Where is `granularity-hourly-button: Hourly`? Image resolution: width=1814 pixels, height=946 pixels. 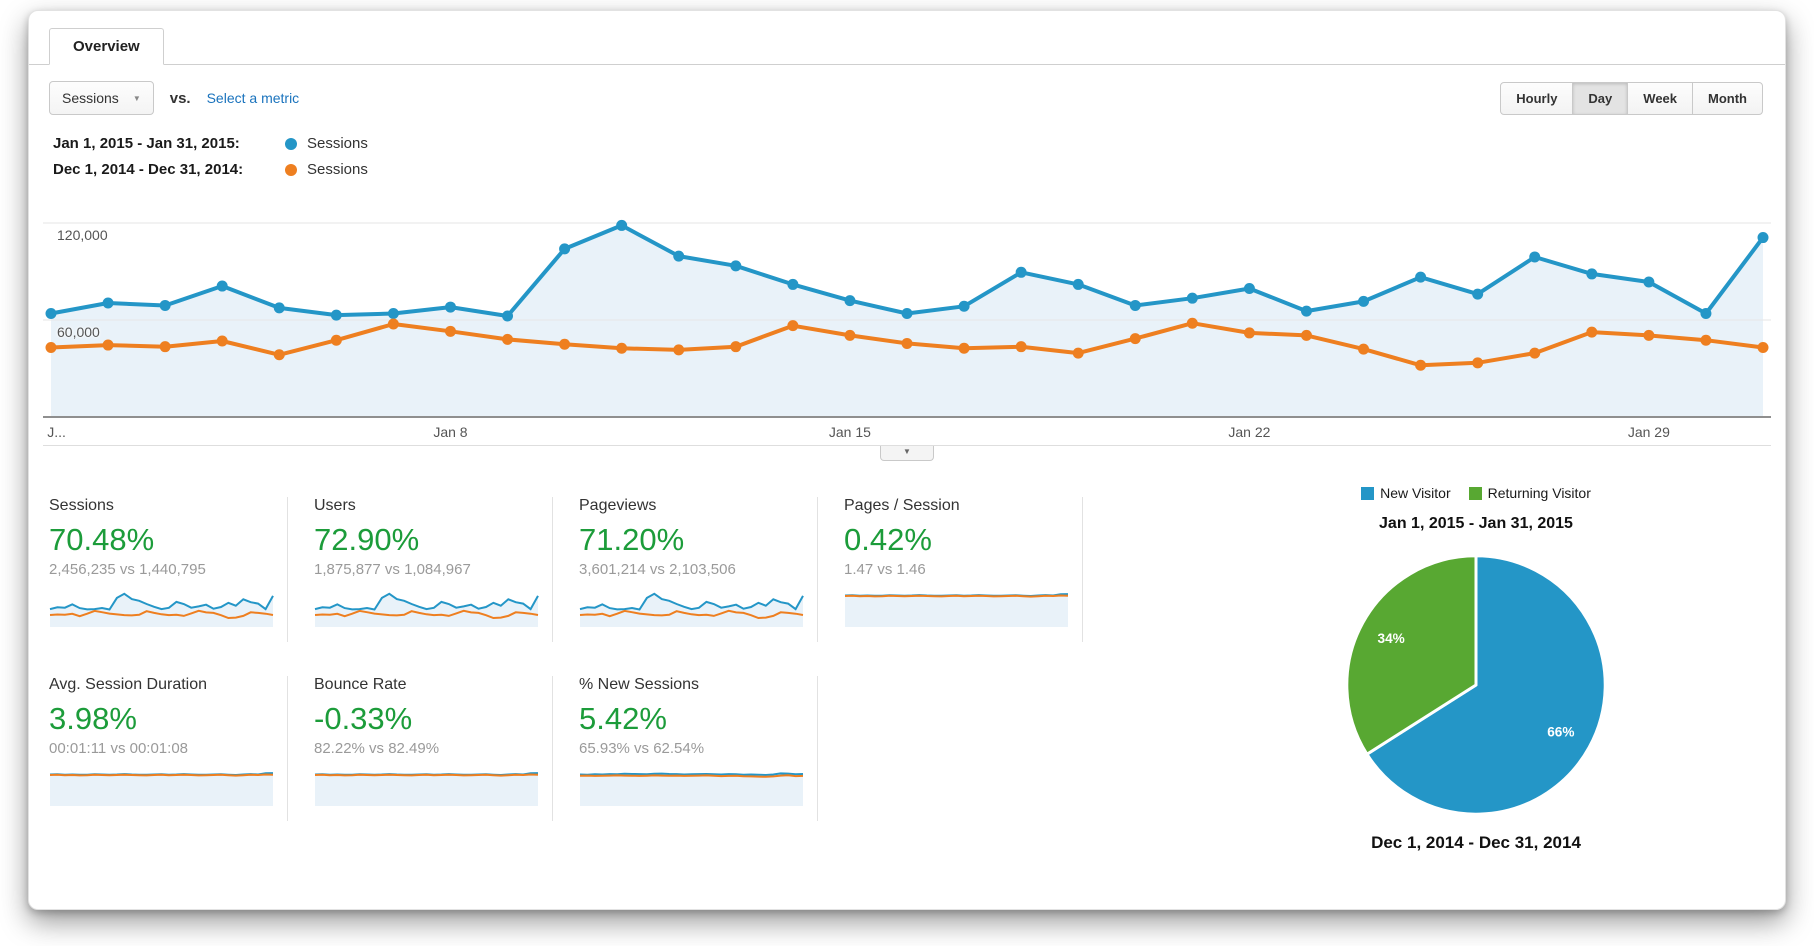
granularity-hourly-button: Hourly is located at coordinates (1537, 98).